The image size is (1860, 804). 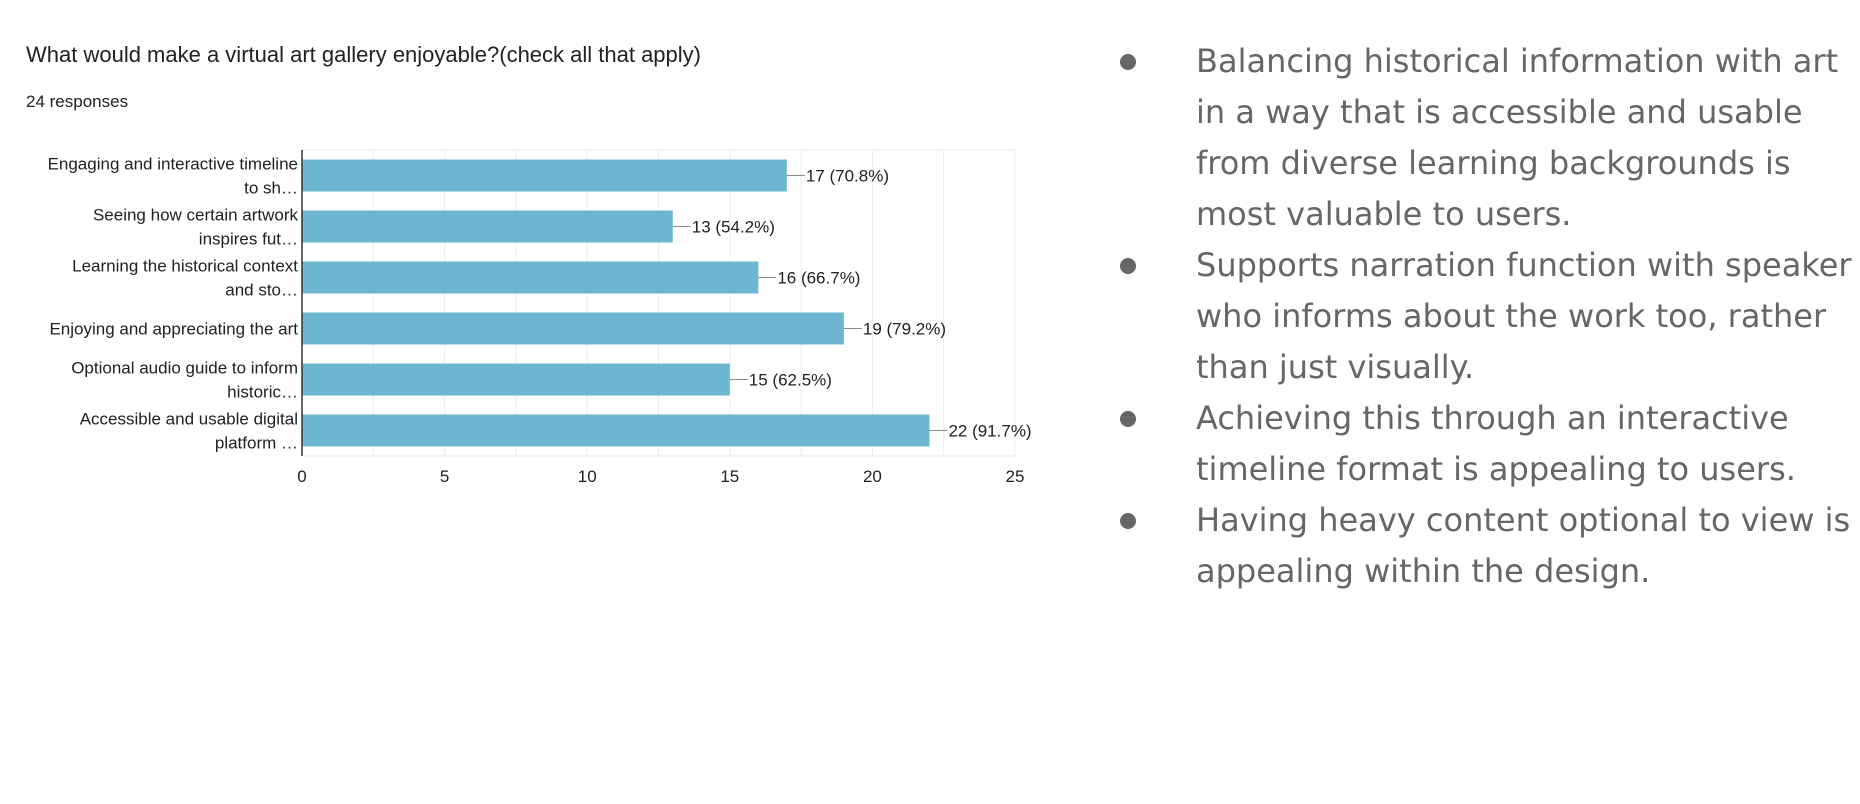 What do you see at coordinates (872, 476) in the screenshot?
I see `x-tick-label: 20` at bounding box center [872, 476].